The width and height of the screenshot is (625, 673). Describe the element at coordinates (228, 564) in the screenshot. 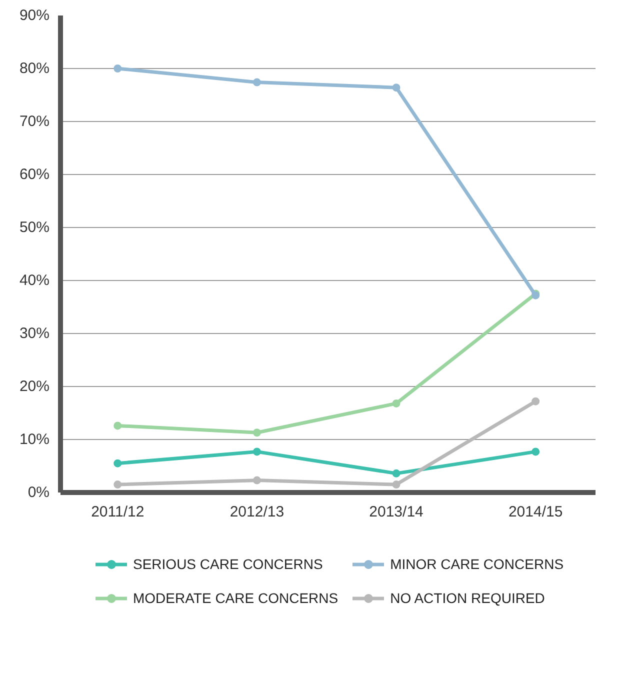

I see `legend-label: SERIOUS CARE CONCERNS` at that location.